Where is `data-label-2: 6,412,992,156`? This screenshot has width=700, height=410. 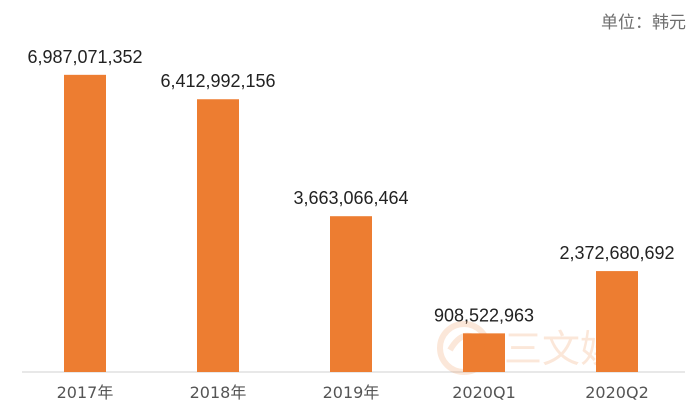 data-label-2: 6,412,992,156 is located at coordinates (217, 81).